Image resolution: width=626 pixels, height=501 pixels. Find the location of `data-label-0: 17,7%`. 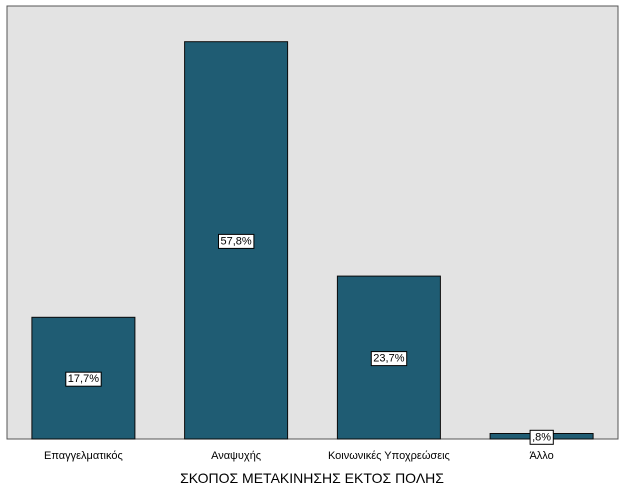

data-label-0: 17,7% is located at coordinates (83, 379).